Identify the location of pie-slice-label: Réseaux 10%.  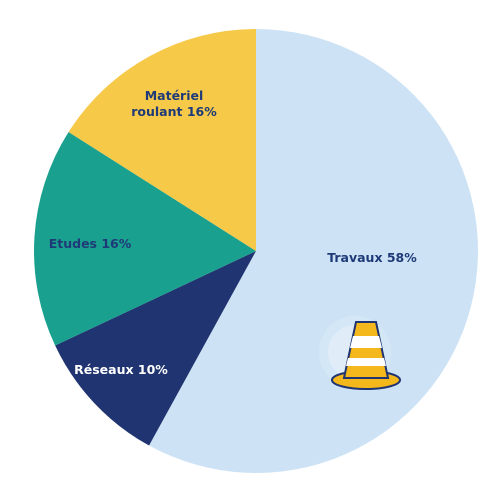
(121, 369).